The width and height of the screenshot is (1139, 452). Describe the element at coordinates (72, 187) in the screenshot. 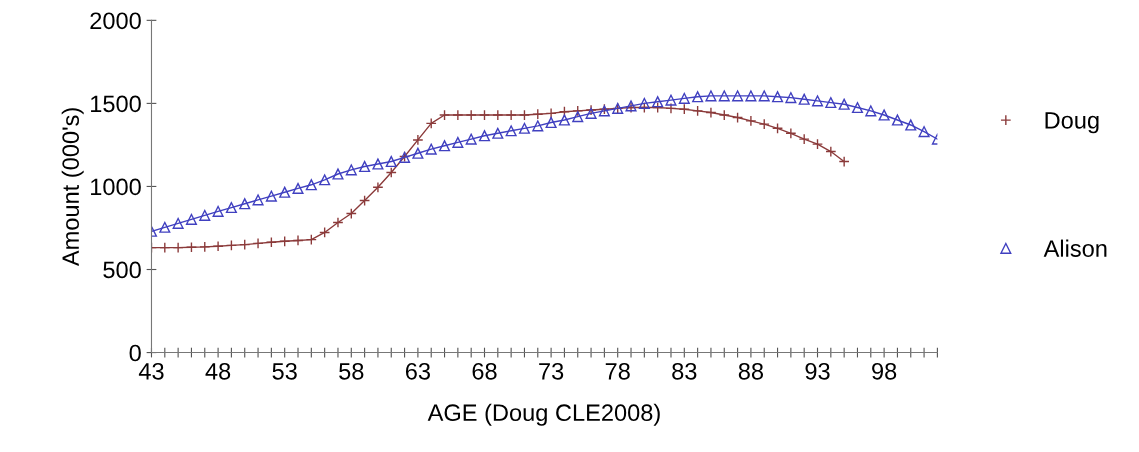

I see `y-axis-title: Amount (000's)` at that location.